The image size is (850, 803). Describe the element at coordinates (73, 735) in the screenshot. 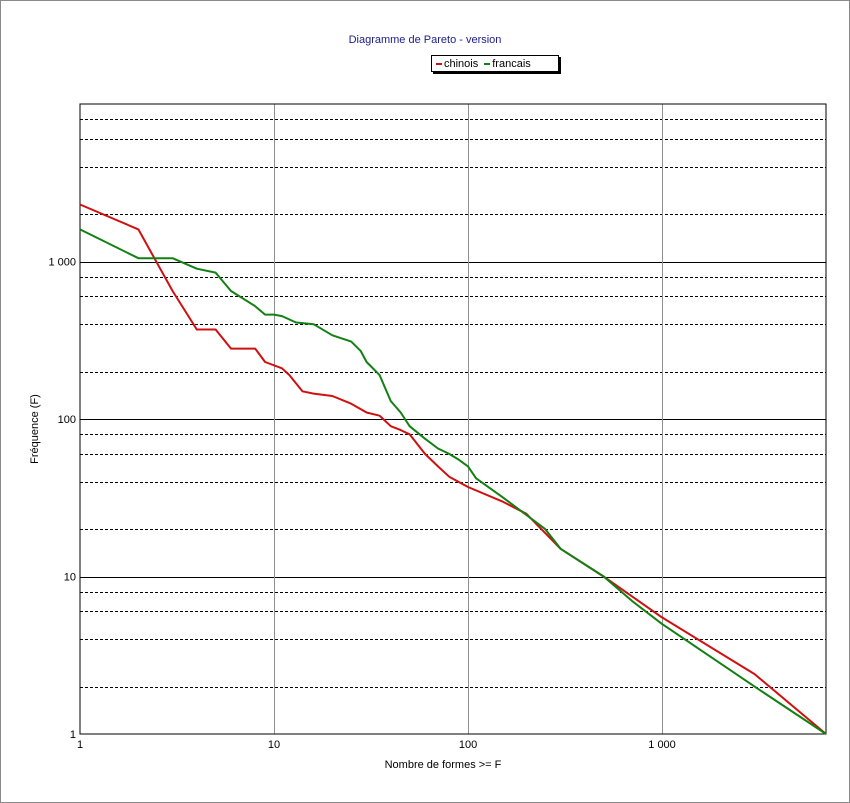

I see `y-tick-label: 1` at that location.